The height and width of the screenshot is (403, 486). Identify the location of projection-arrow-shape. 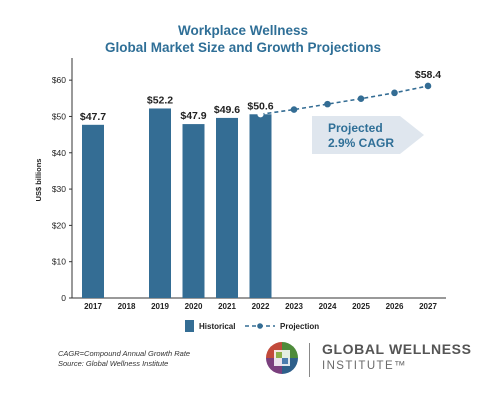
(368, 135).